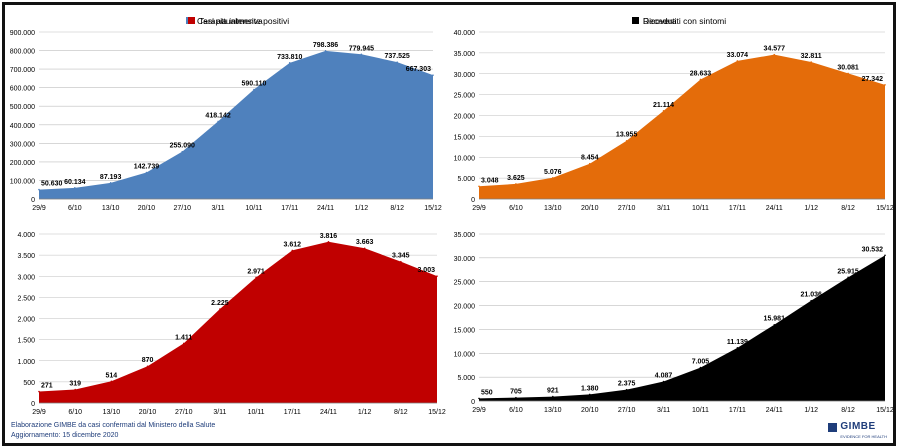 This screenshot has width=898, height=448. I want to click on casi-positivi-xtick-label: 24/11, so click(325, 208).